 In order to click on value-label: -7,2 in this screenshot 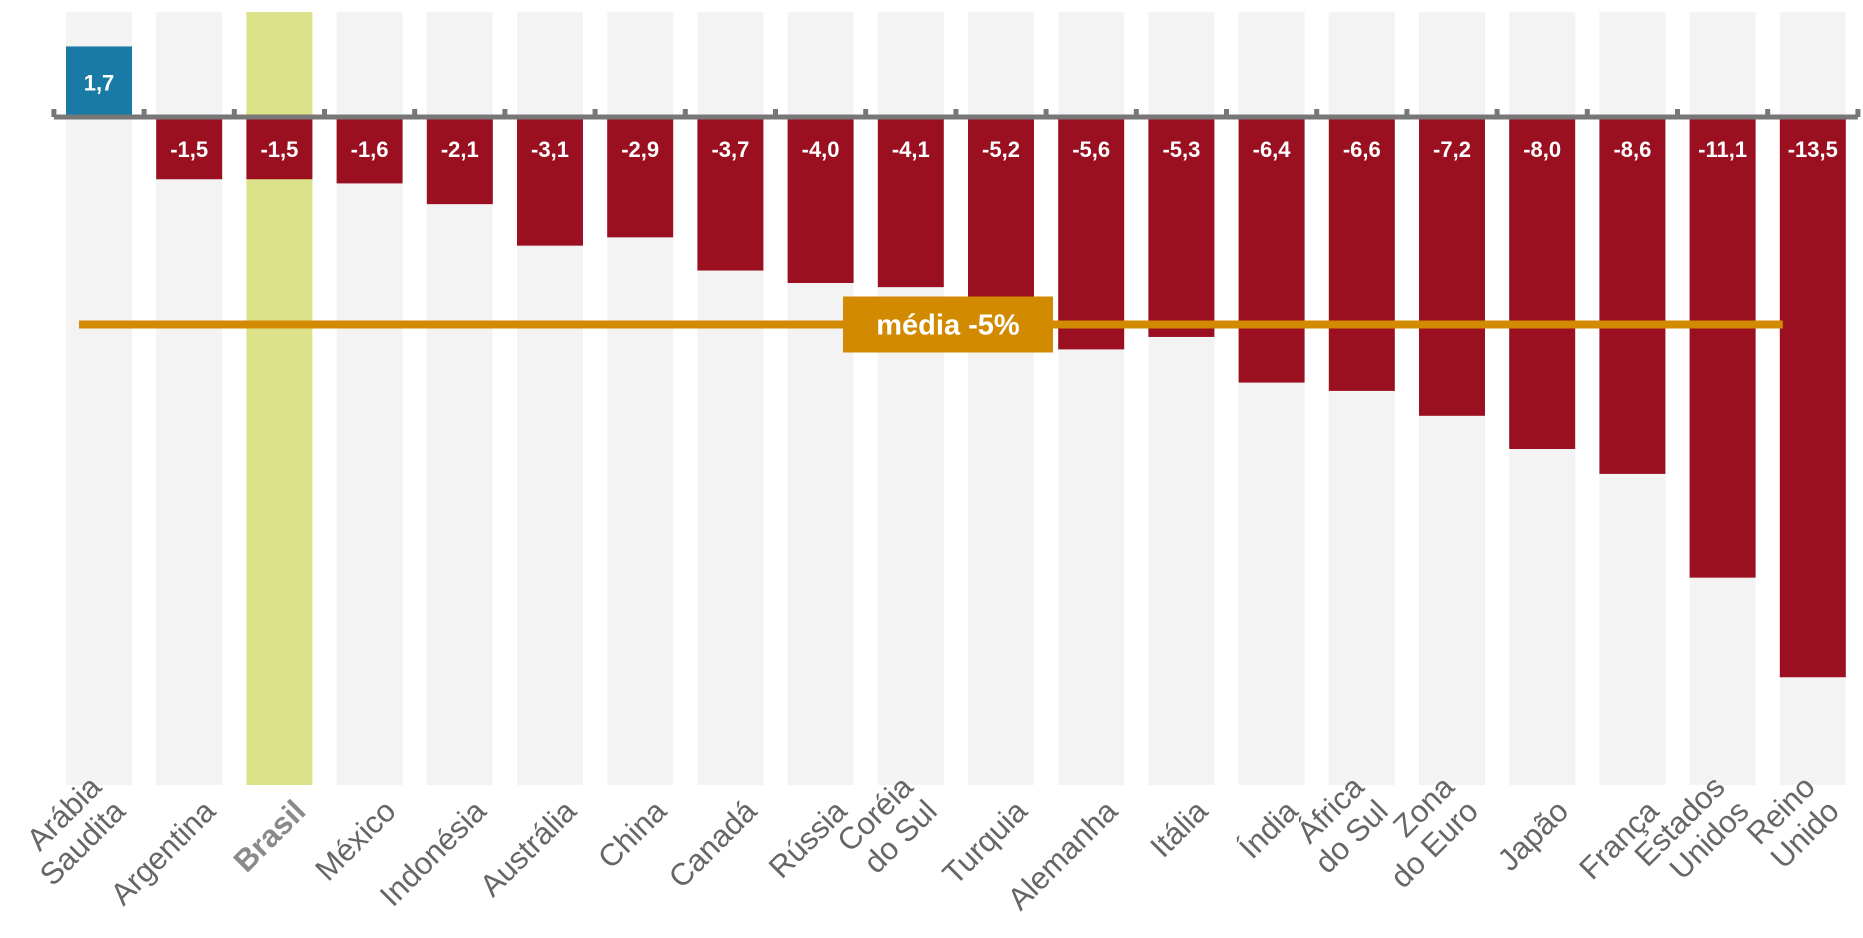, I will do `click(1452, 149)`.